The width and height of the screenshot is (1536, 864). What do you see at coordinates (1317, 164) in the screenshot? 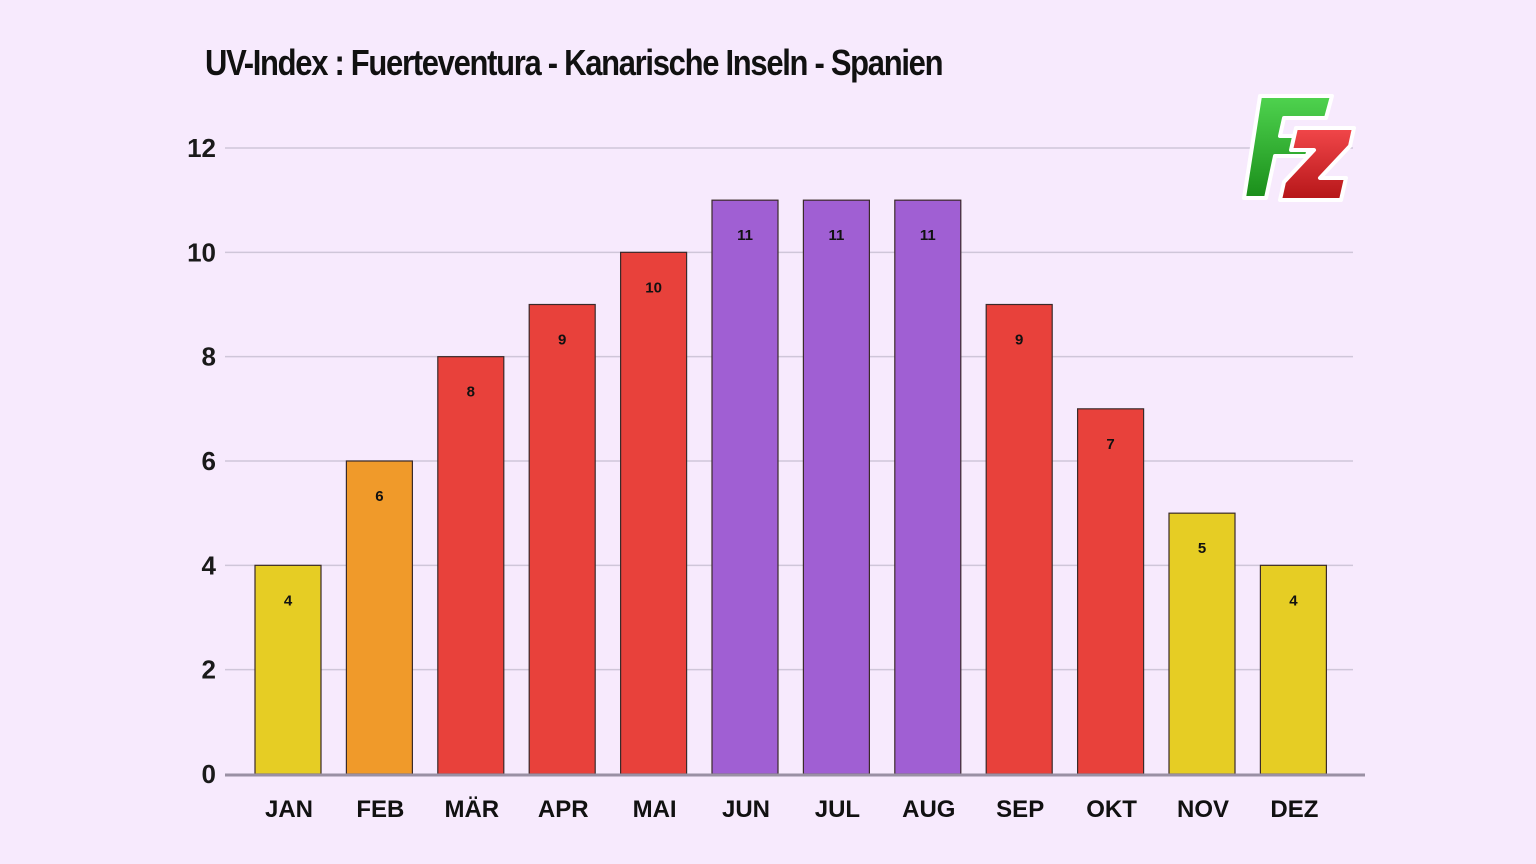
I see `logo-letter-z` at bounding box center [1317, 164].